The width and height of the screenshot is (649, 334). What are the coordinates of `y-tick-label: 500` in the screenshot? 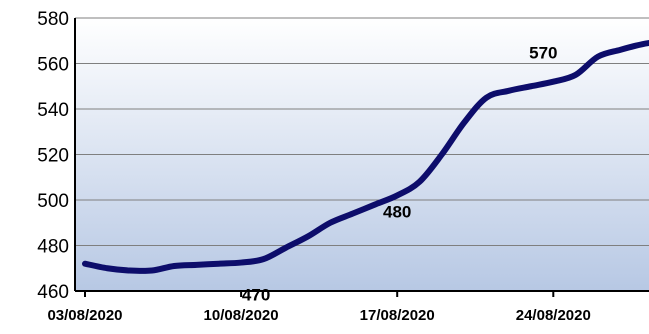 It's located at (53, 201).